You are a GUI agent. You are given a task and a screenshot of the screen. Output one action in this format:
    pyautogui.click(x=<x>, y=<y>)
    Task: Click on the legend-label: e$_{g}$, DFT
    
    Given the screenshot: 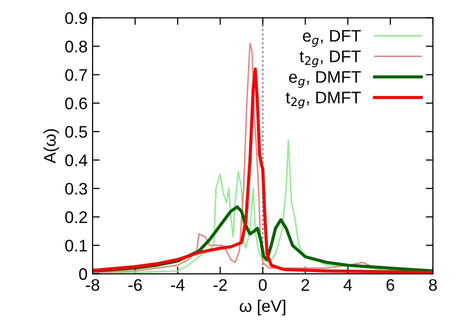 What is the action you would take?
    pyautogui.click(x=331, y=38)
    